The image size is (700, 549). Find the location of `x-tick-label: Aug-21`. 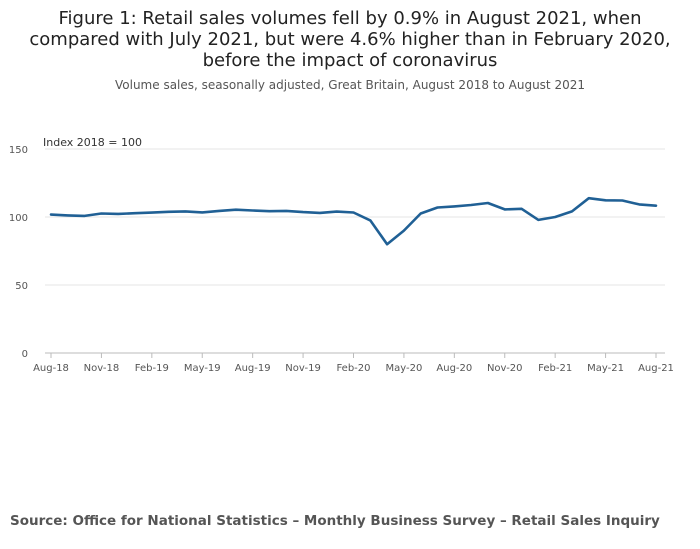

x-tick-label: Aug-21 is located at coordinates (656, 368).